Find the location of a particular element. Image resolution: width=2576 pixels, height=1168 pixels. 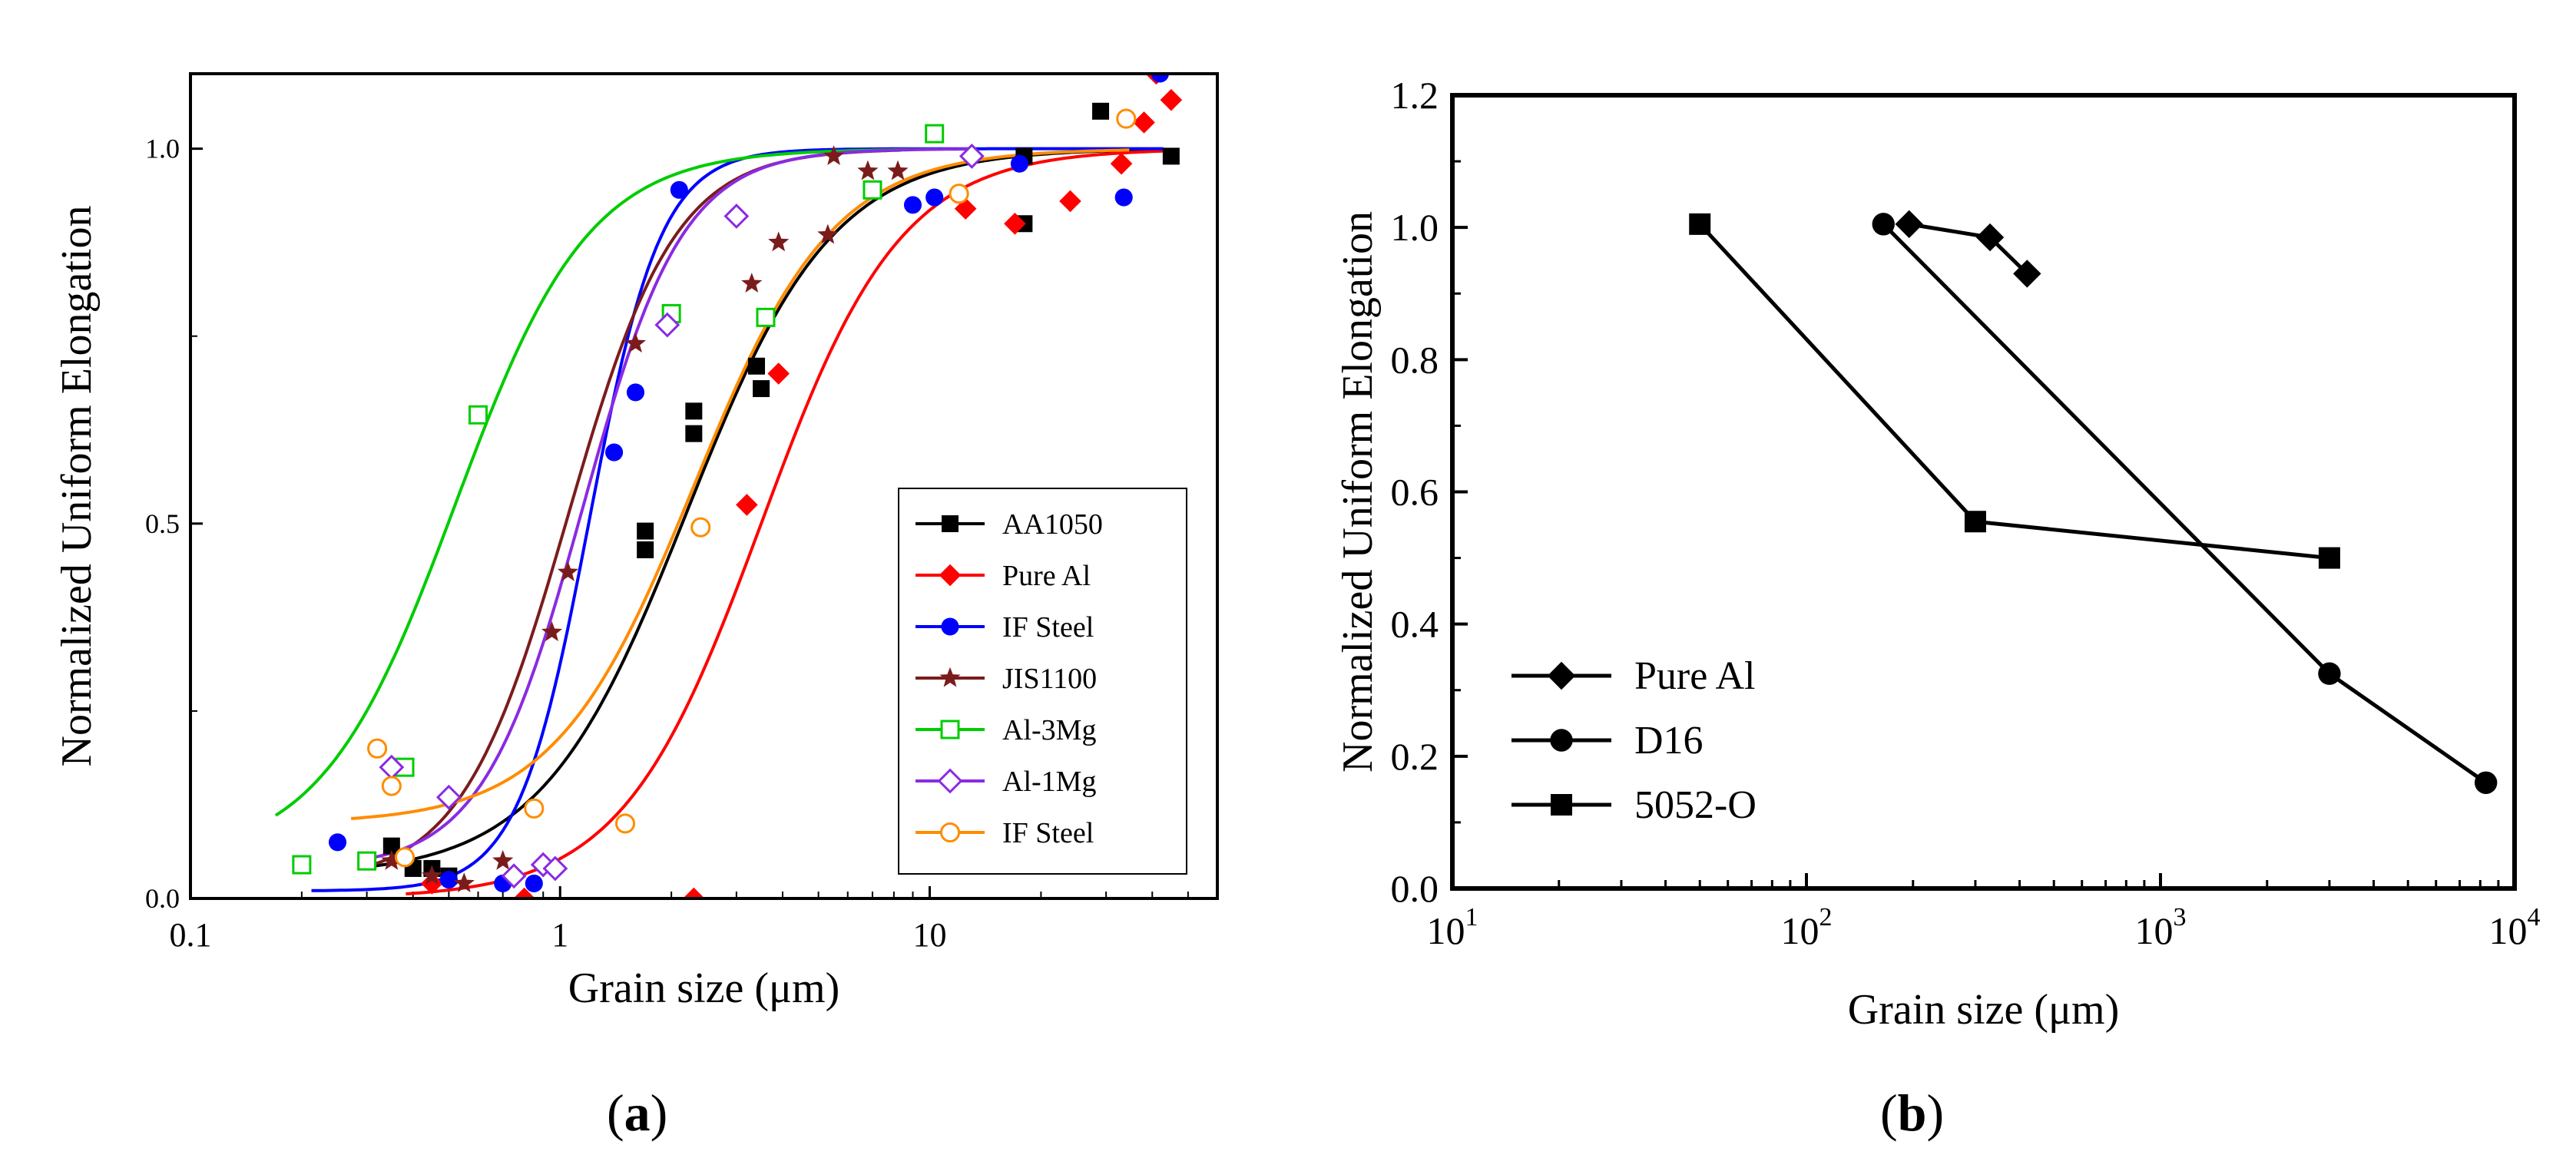

legend-label-a-3: JIS1100 is located at coordinates (1049, 679).